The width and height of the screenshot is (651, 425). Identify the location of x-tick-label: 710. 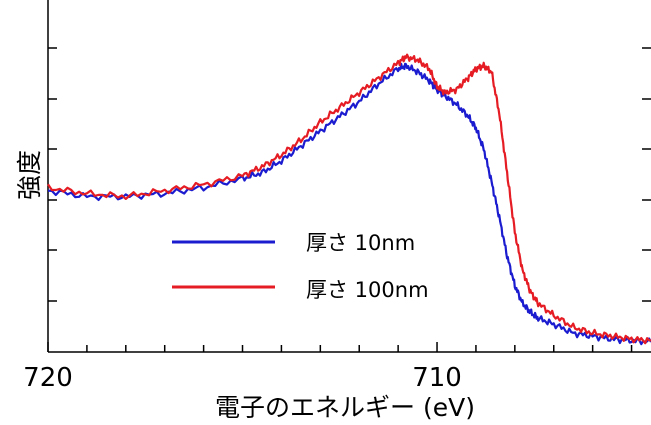
(437, 378).